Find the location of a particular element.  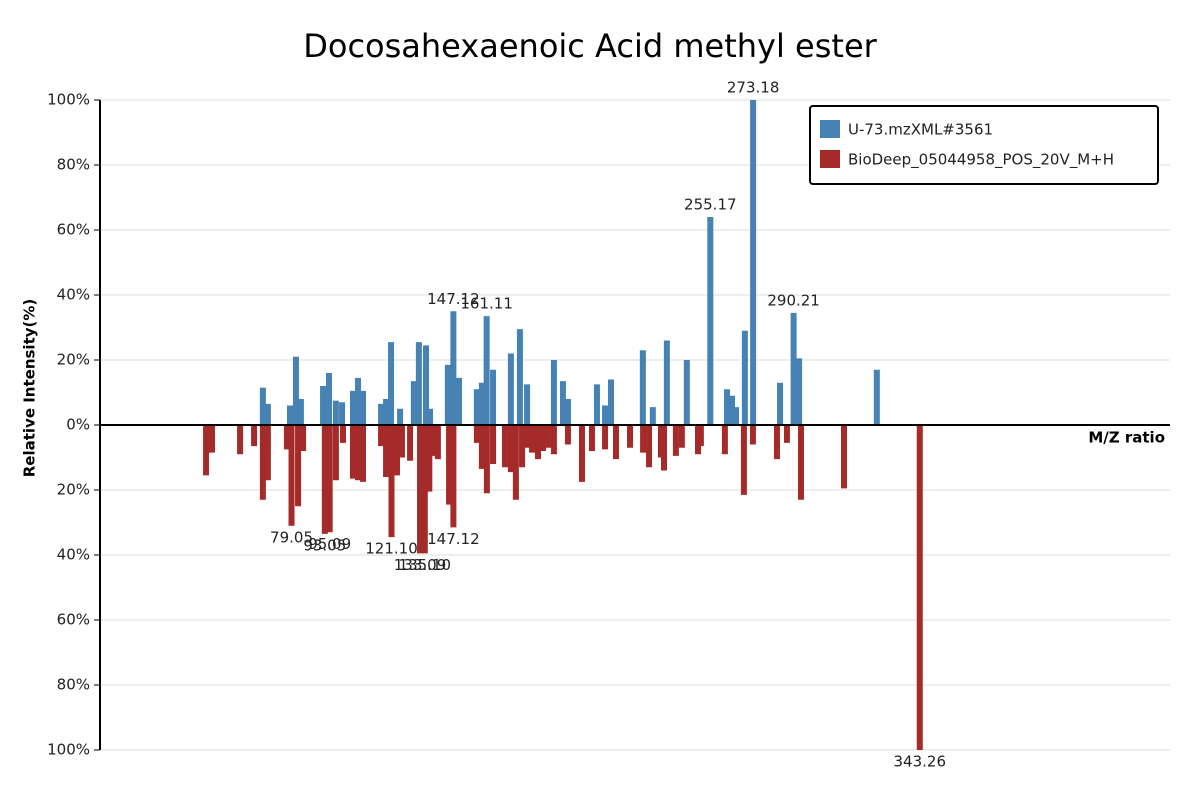

peak-label: 343.26 is located at coordinates (920, 762).